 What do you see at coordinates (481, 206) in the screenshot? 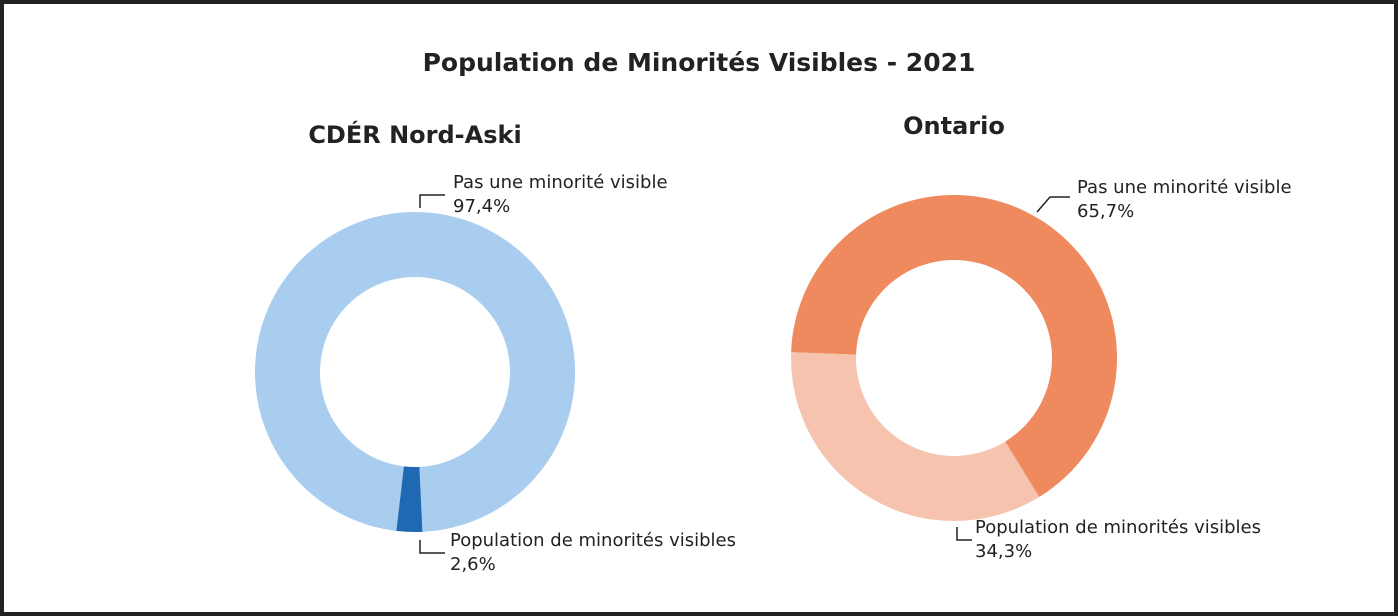
I see `value-label: 97,4%` at bounding box center [481, 206].